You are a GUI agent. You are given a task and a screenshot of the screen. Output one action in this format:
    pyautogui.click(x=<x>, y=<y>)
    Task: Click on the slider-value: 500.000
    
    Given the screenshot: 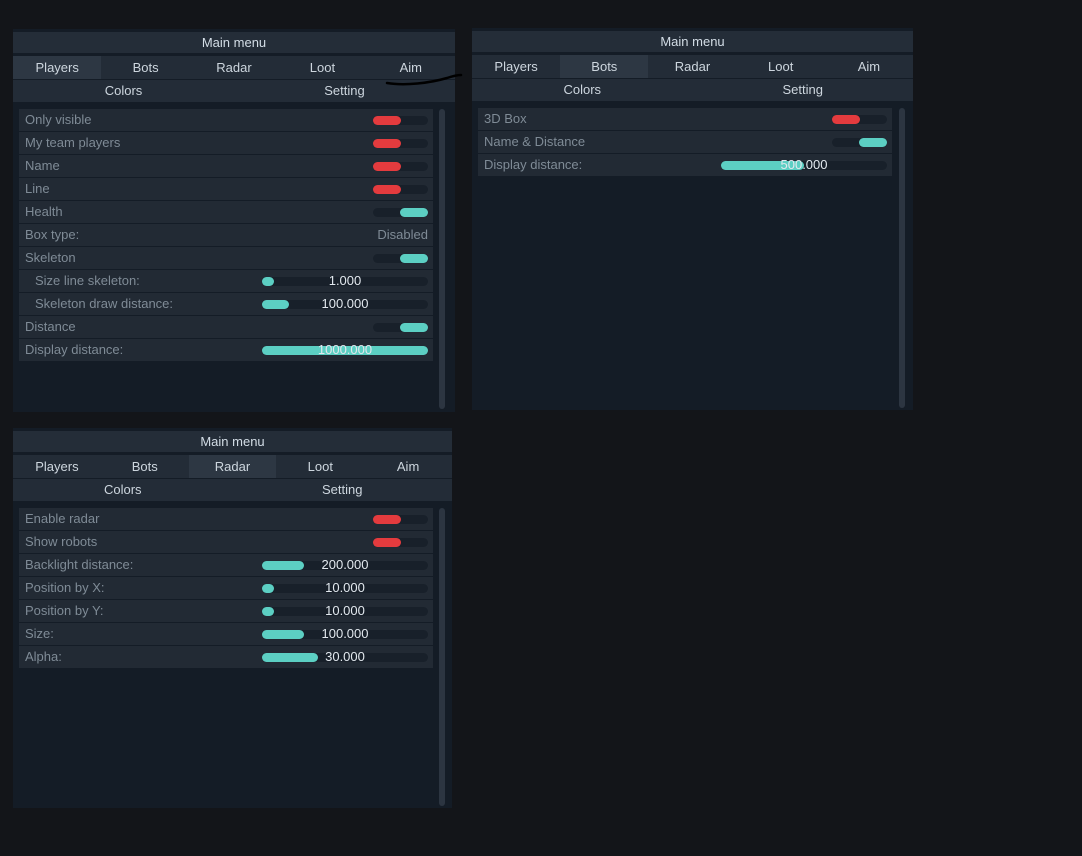 What is the action you would take?
    pyautogui.click(x=804, y=164)
    